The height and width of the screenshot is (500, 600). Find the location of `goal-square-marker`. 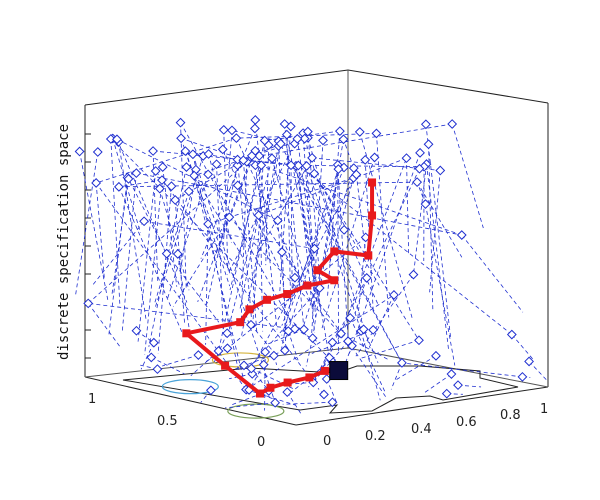

goal-square-marker is located at coordinates (339, 371).